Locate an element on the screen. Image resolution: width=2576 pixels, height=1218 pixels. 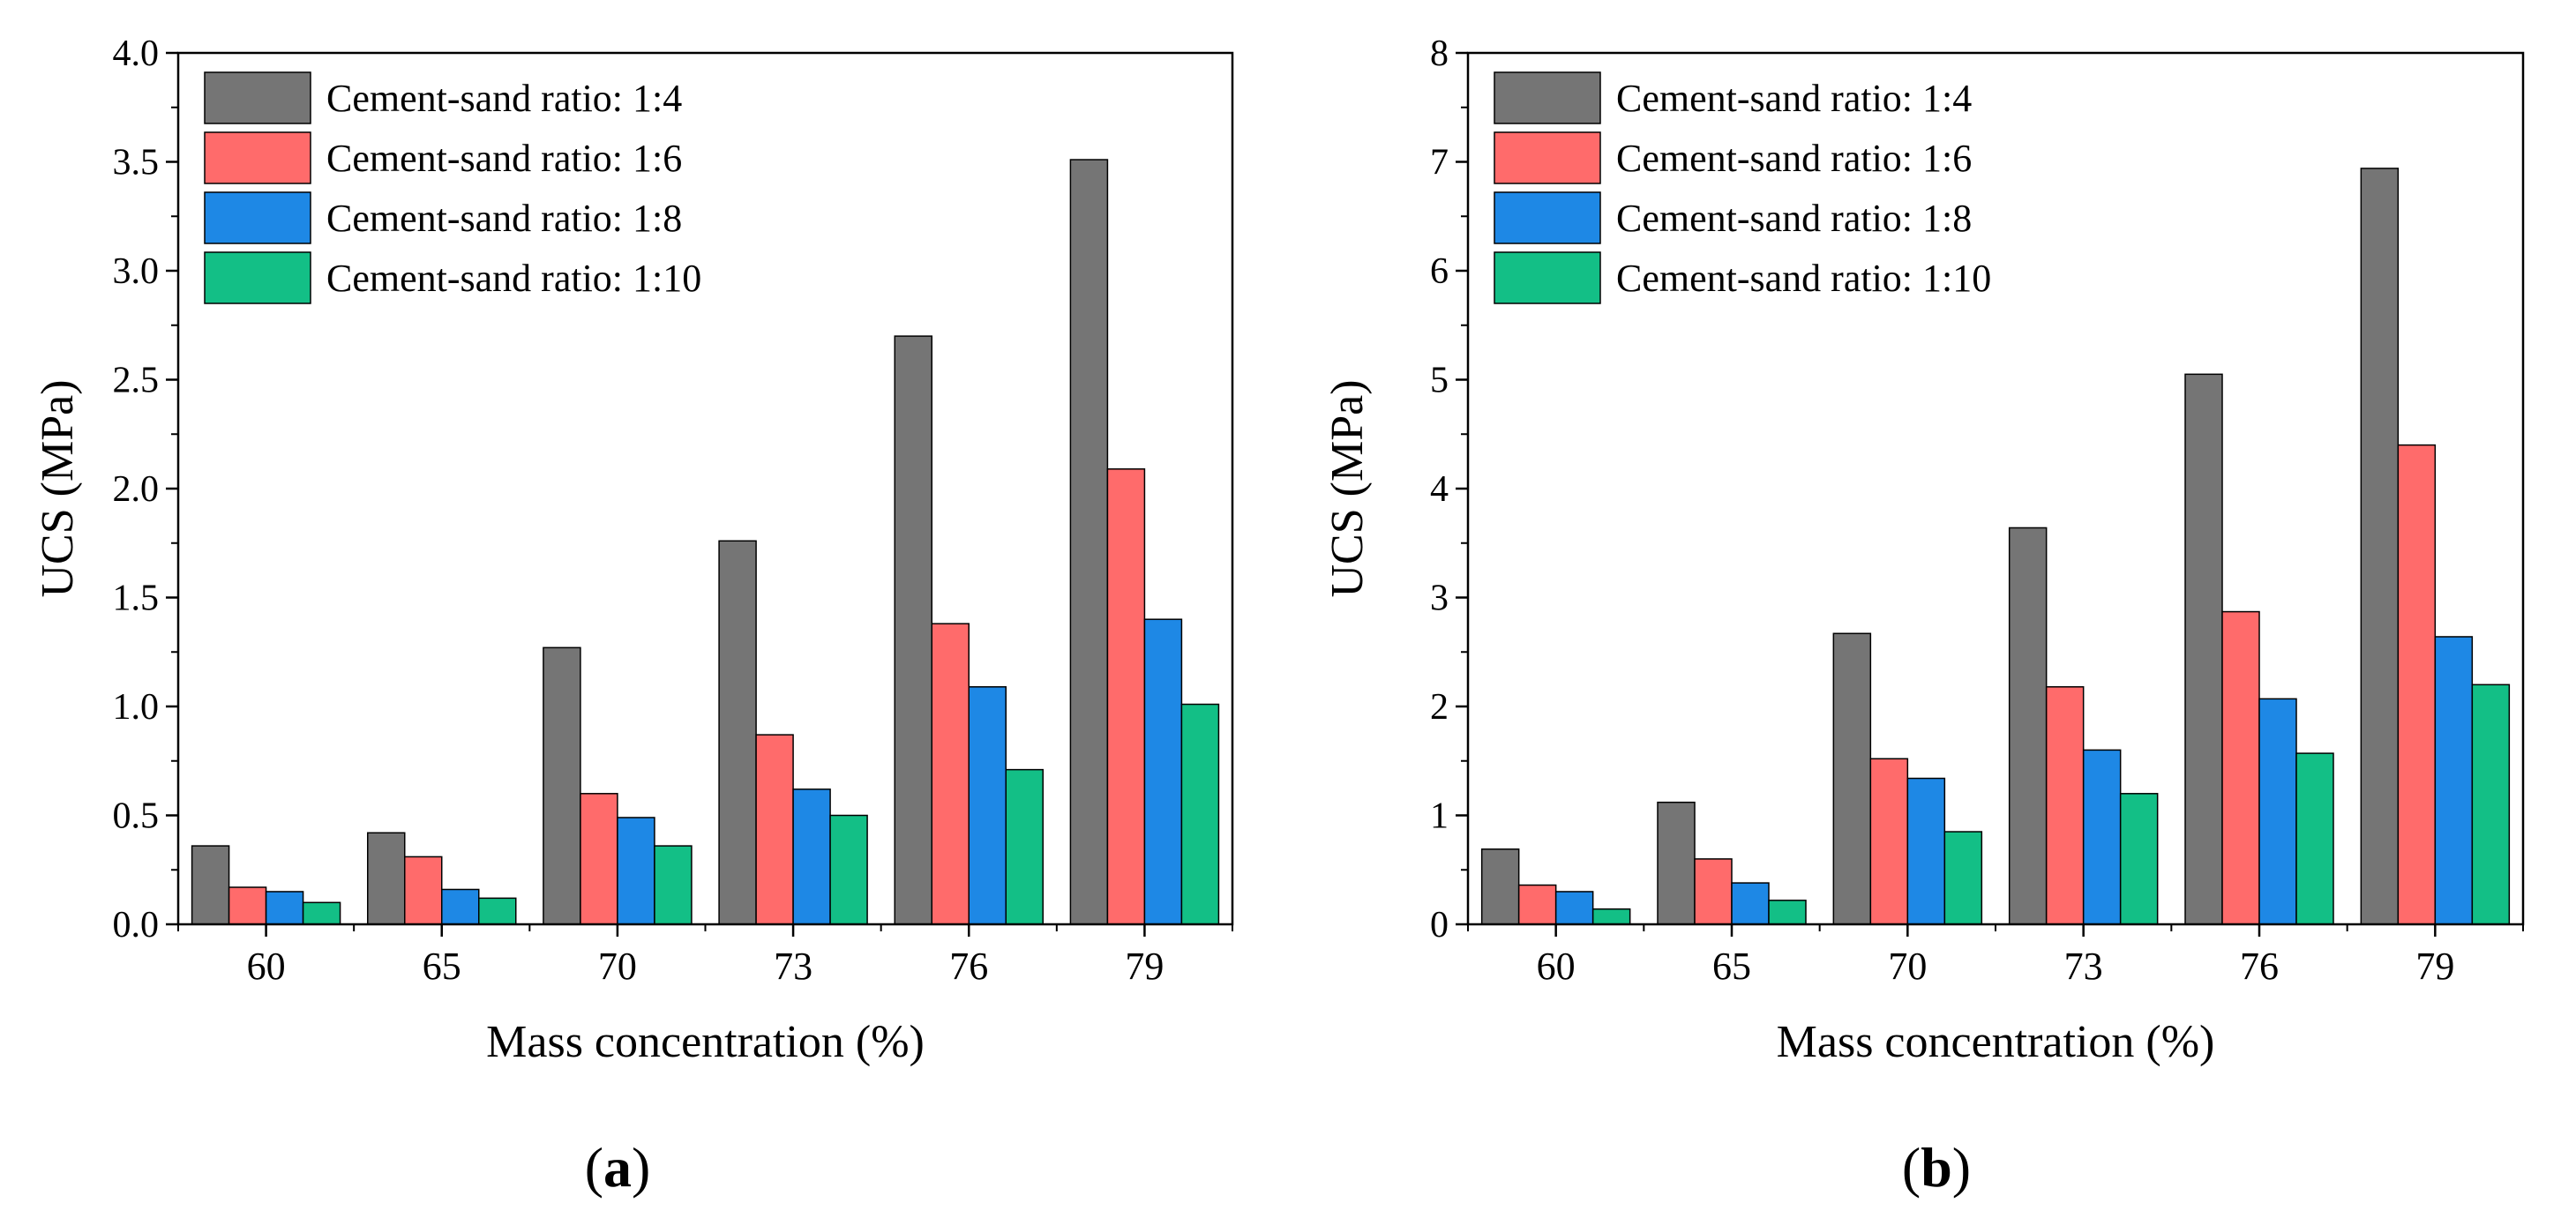
y-tick-label: 0.0 is located at coordinates (136, 925).